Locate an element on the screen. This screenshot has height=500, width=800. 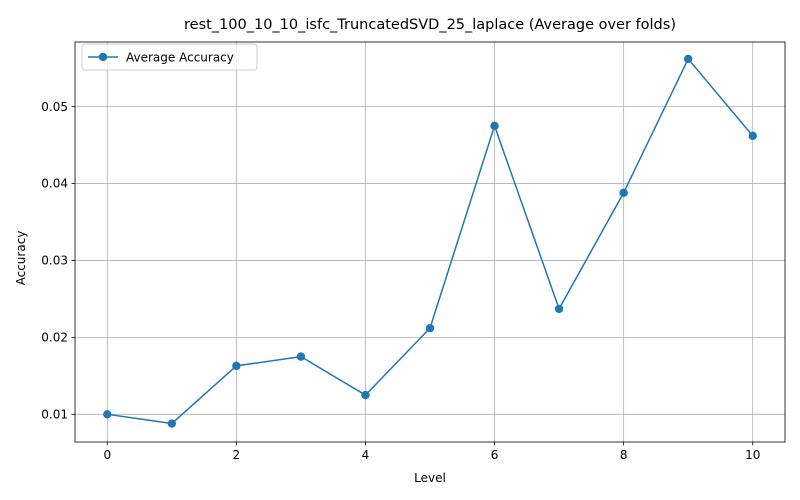
x-tick-label: 6 is located at coordinates (495, 455).